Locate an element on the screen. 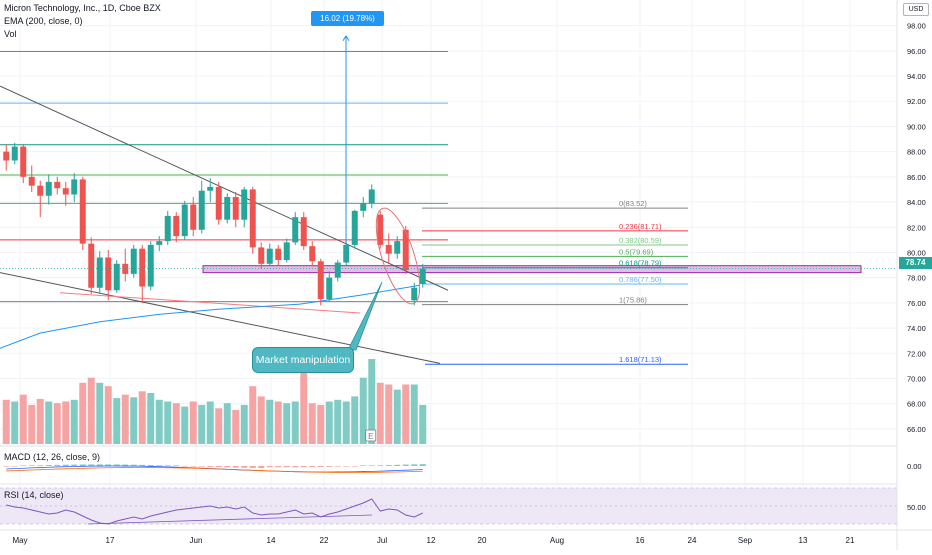 Image resolution: width=932 pixels, height=555 pixels. macd-tick-label: 0.00 is located at coordinates (914, 466).